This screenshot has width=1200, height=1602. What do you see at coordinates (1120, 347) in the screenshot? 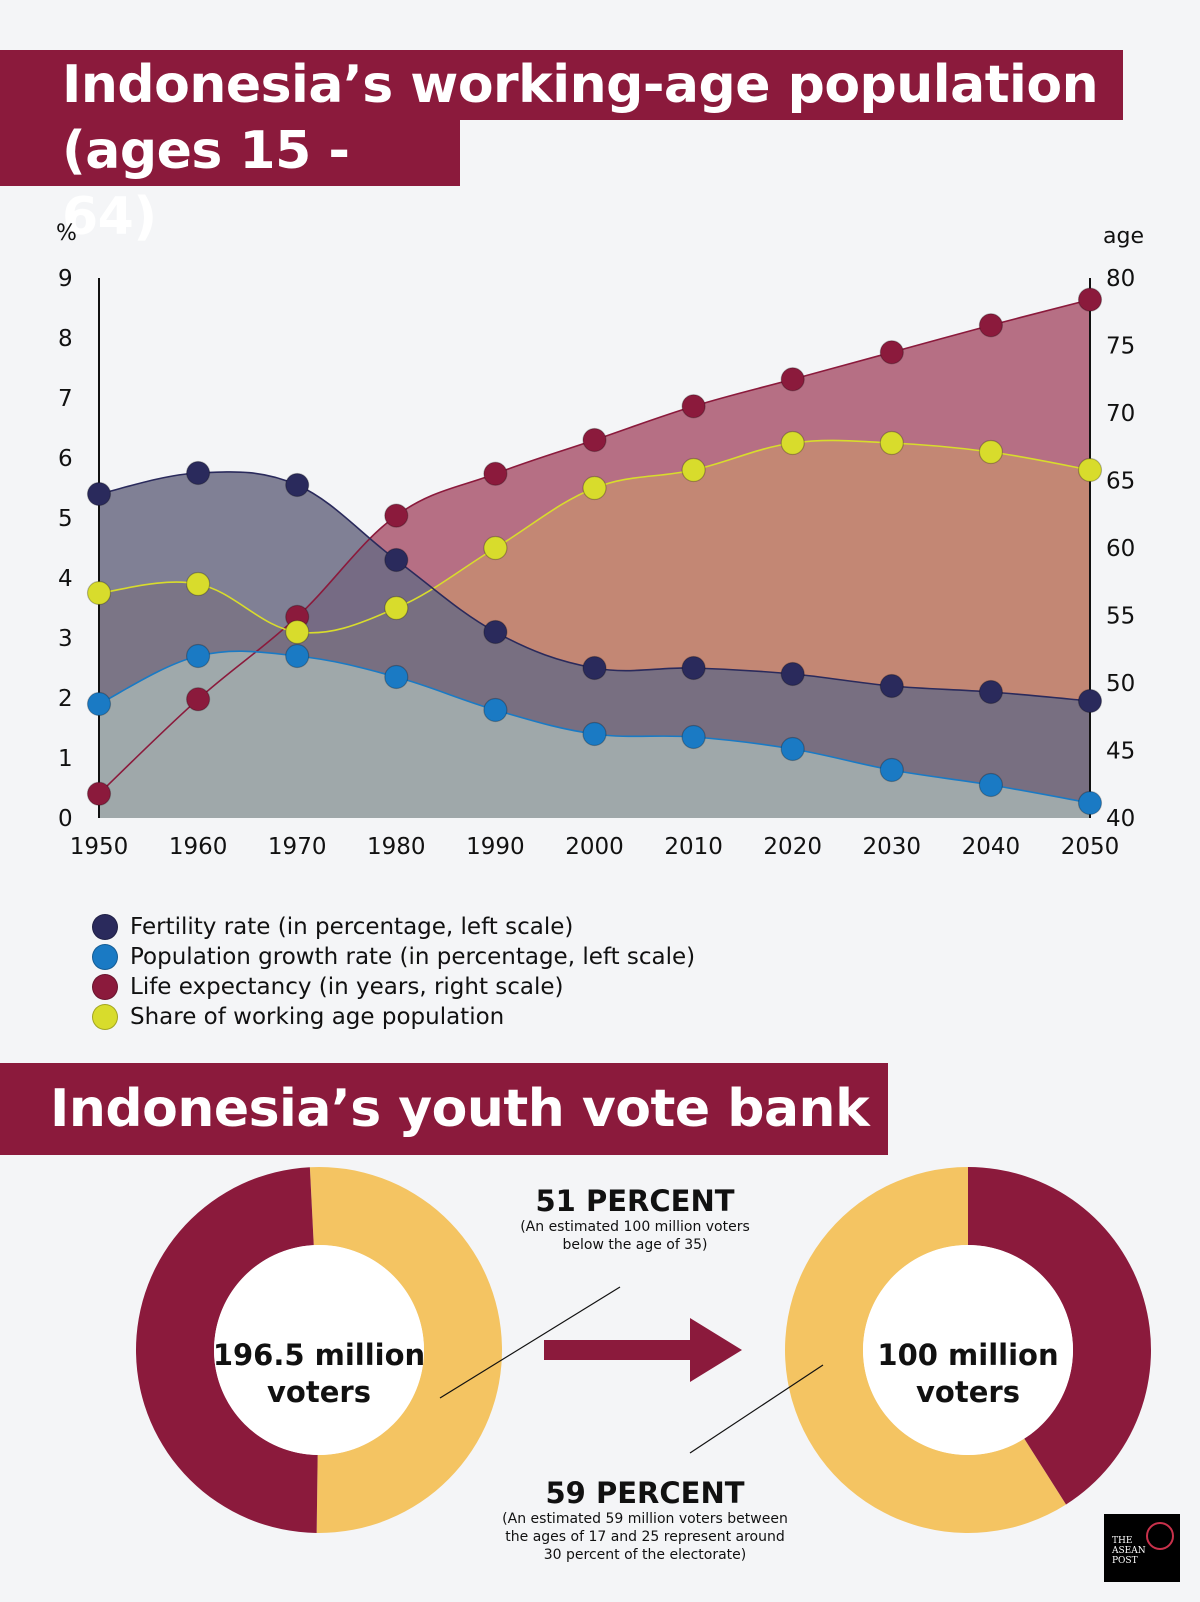
I see `right-tick-label: 75` at bounding box center [1120, 347].